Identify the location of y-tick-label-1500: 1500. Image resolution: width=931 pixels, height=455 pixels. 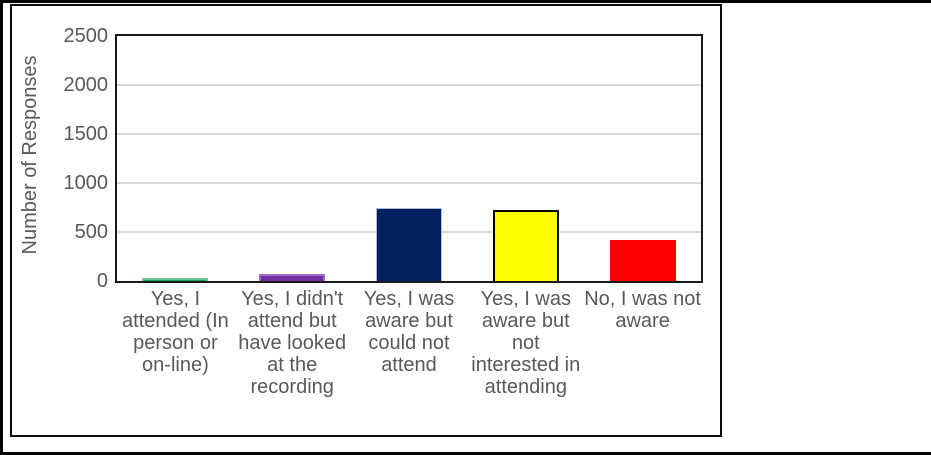
(86, 134).